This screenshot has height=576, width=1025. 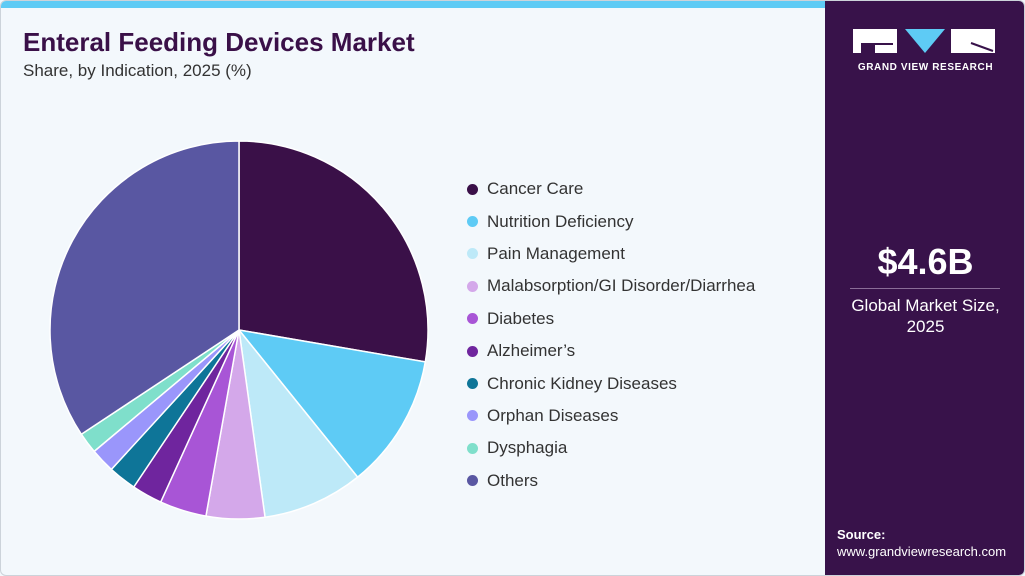 What do you see at coordinates (924, 316) in the screenshot?
I see `market-size-caption: Global Market Size, 2025` at bounding box center [924, 316].